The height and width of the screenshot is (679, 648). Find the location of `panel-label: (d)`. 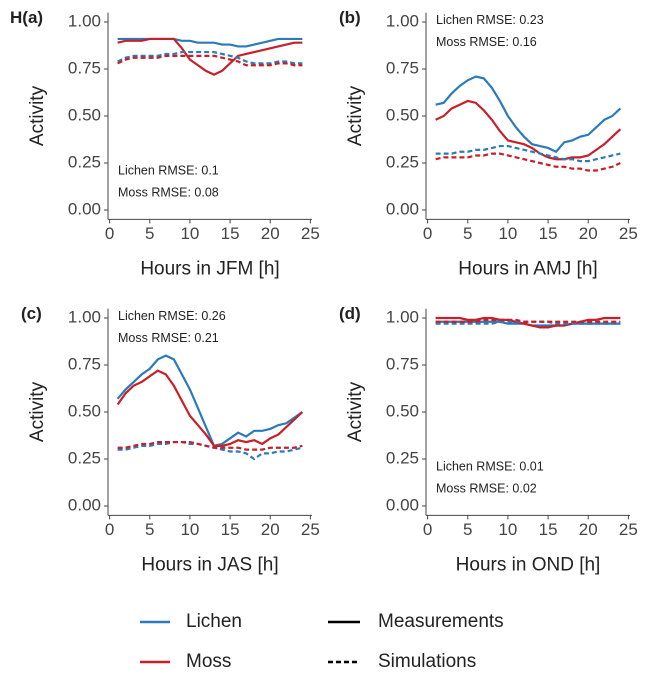

panel-label: (d) is located at coordinates (350, 313).